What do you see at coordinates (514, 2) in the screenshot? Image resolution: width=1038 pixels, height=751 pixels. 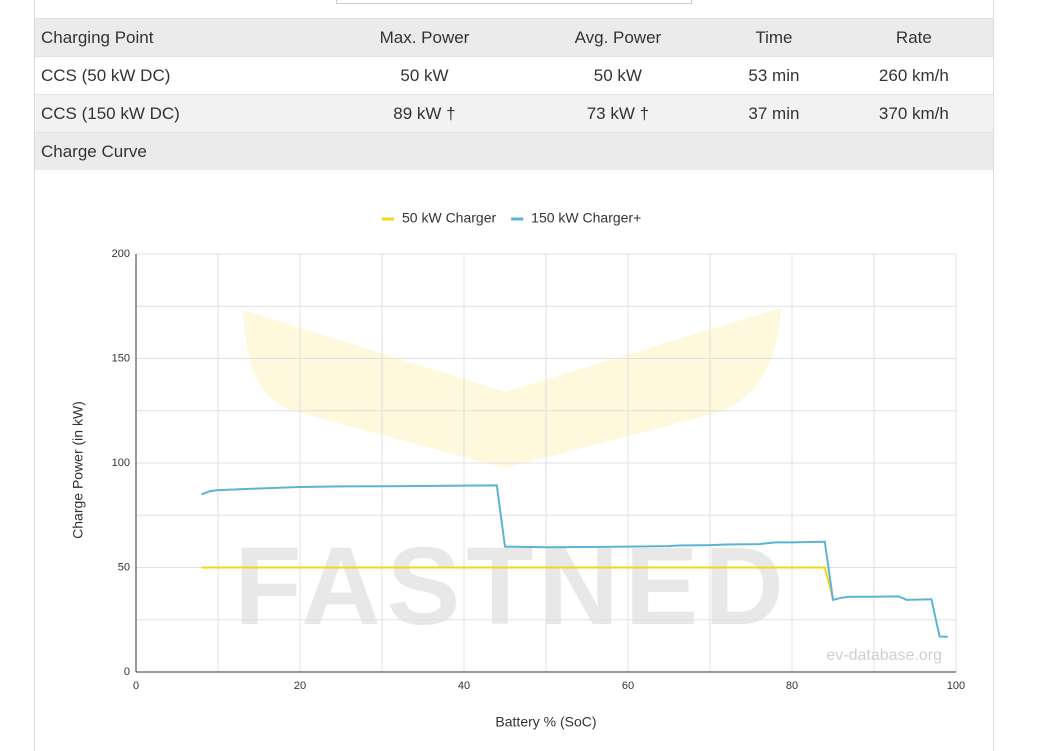 I see `image-fragment` at bounding box center [514, 2].